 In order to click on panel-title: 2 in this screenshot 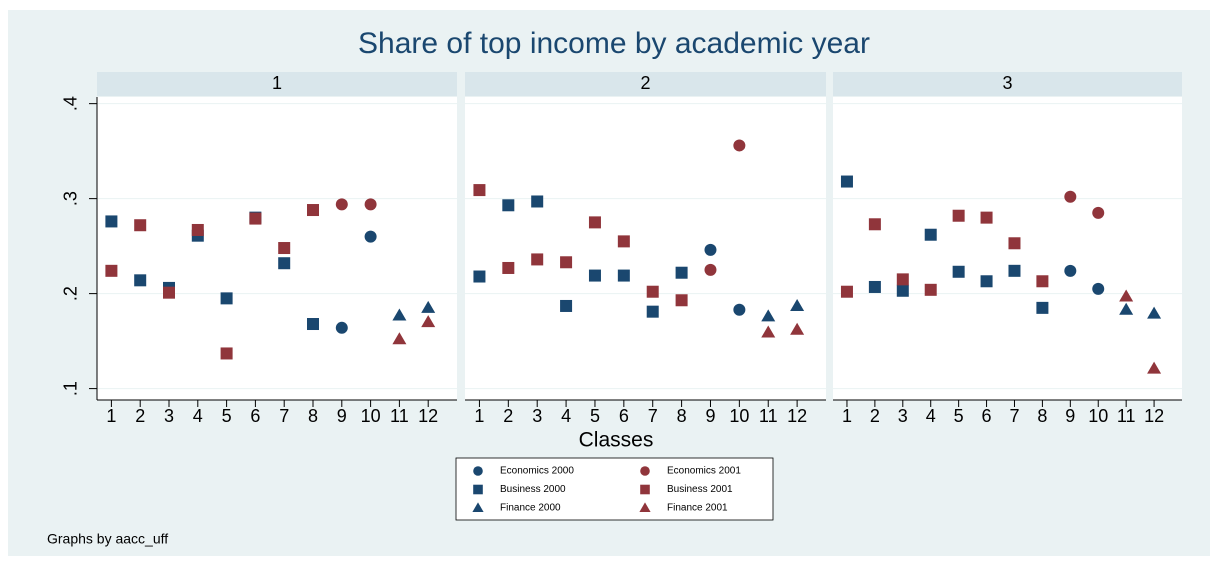, I will do `click(645, 83)`.